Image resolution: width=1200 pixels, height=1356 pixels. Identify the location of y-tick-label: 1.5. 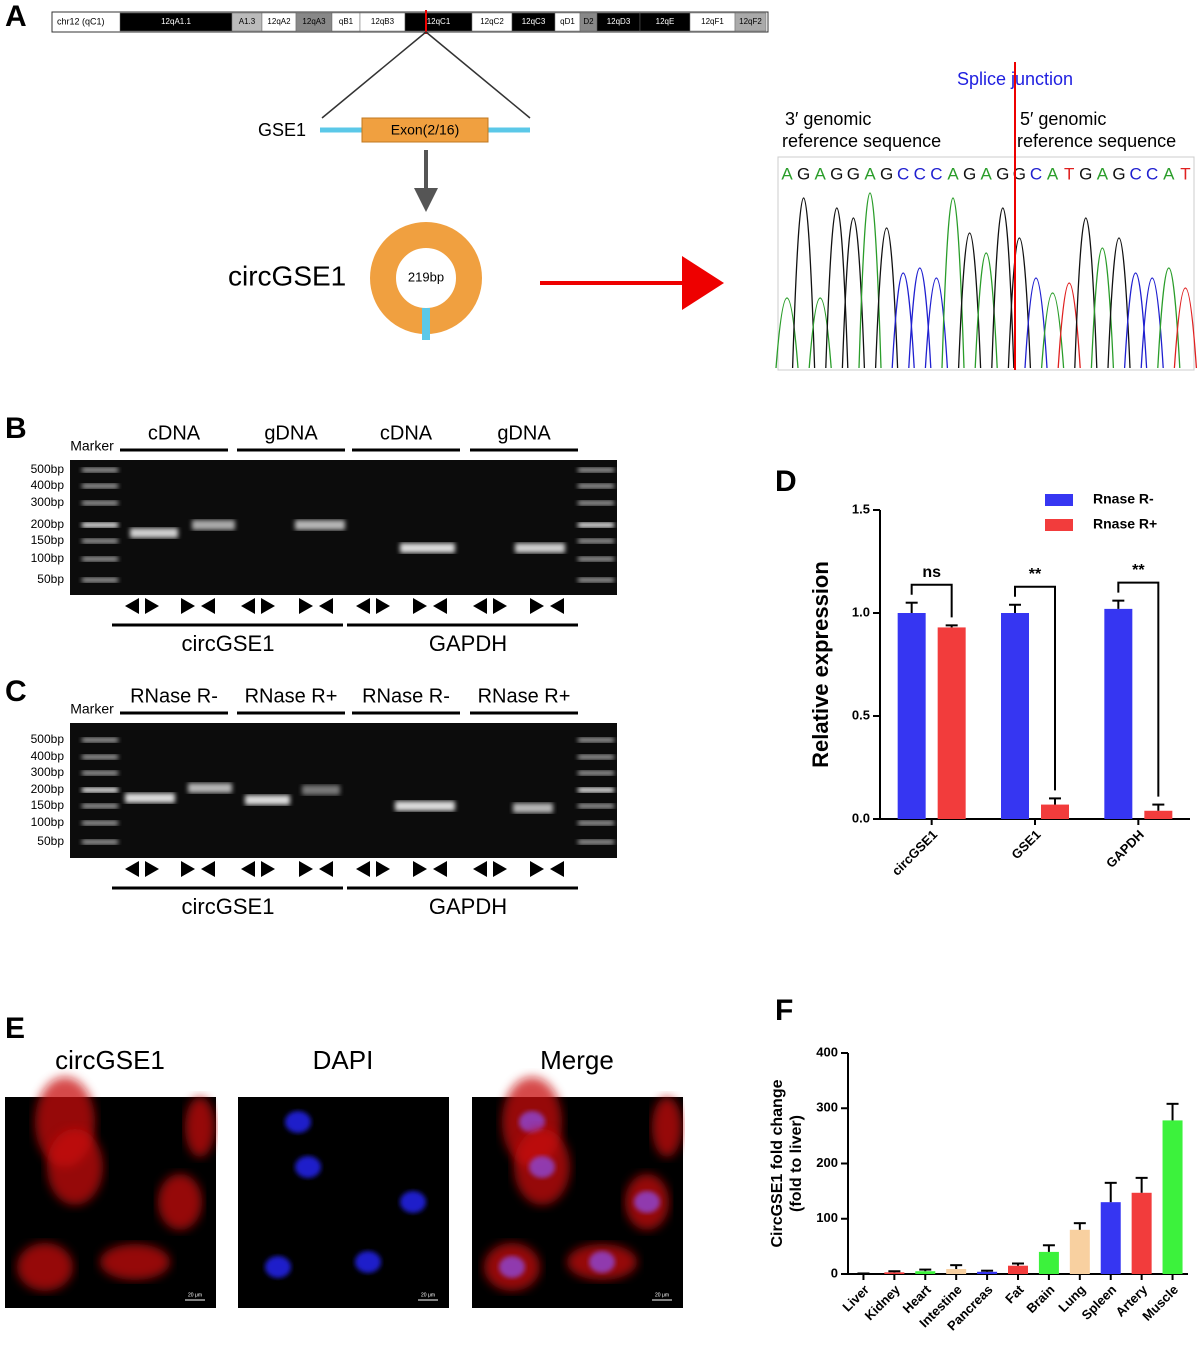
(861, 508).